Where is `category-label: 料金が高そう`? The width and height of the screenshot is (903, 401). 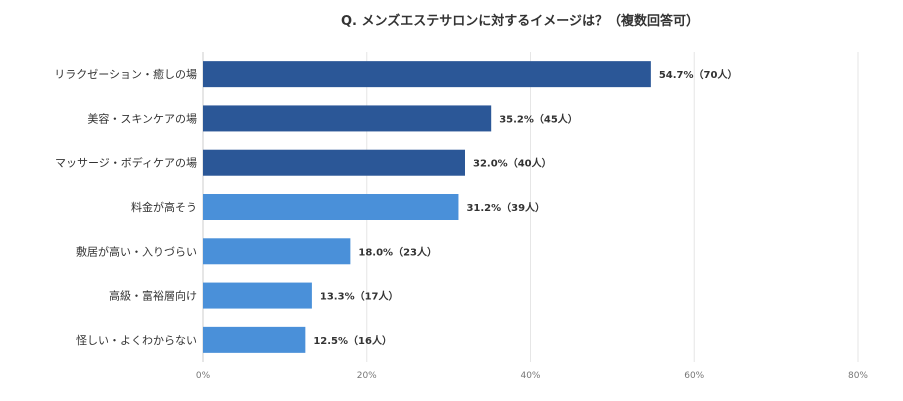 category-label: 料金が高そう is located at coordinates (164, 207).